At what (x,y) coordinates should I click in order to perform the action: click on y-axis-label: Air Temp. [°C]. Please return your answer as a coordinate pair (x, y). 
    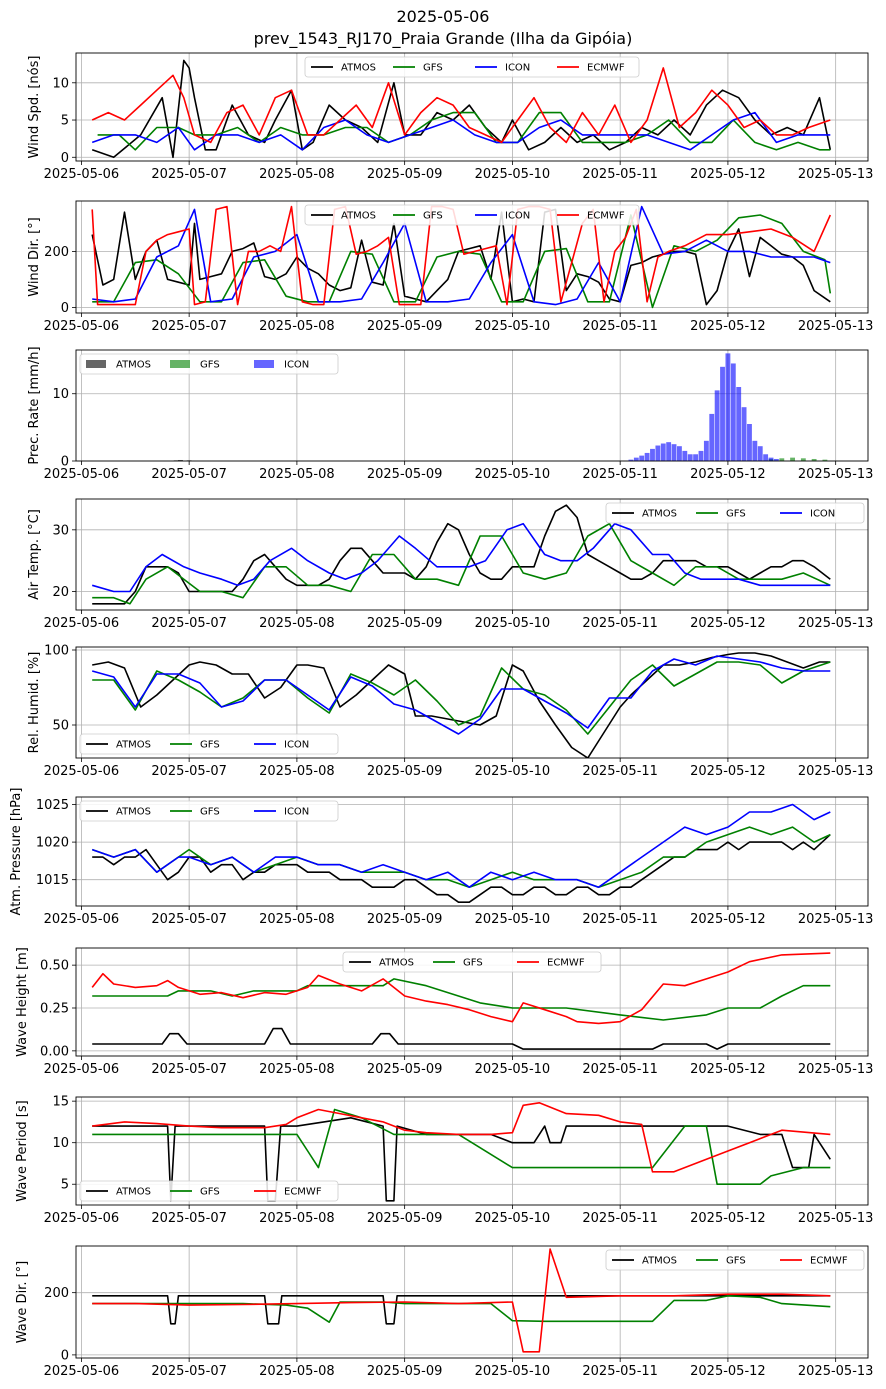
    Looking at the image, I should click on (34, 554).